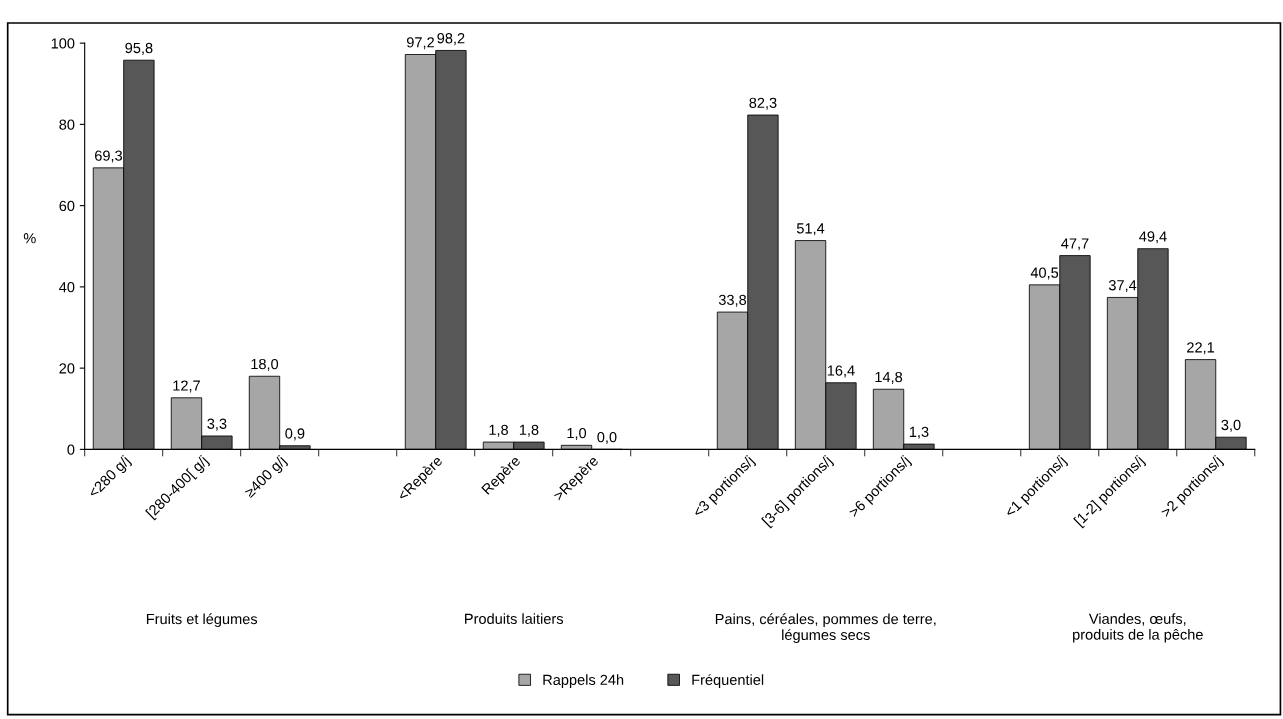 The height and width of the screenshot is (719, 1283). What do you see at coordinates (1122, 286) in the screenshot?
I see `data-label: 37,4` at bounding box center [1122, 286].